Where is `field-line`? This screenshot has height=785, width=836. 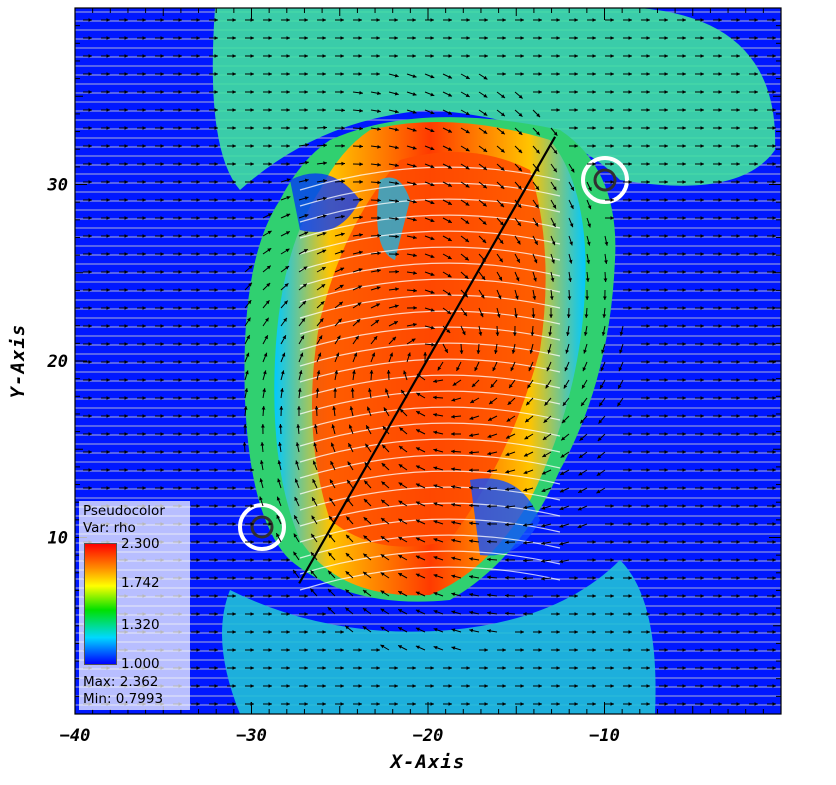
field-line is located at coordinates (430, 226).